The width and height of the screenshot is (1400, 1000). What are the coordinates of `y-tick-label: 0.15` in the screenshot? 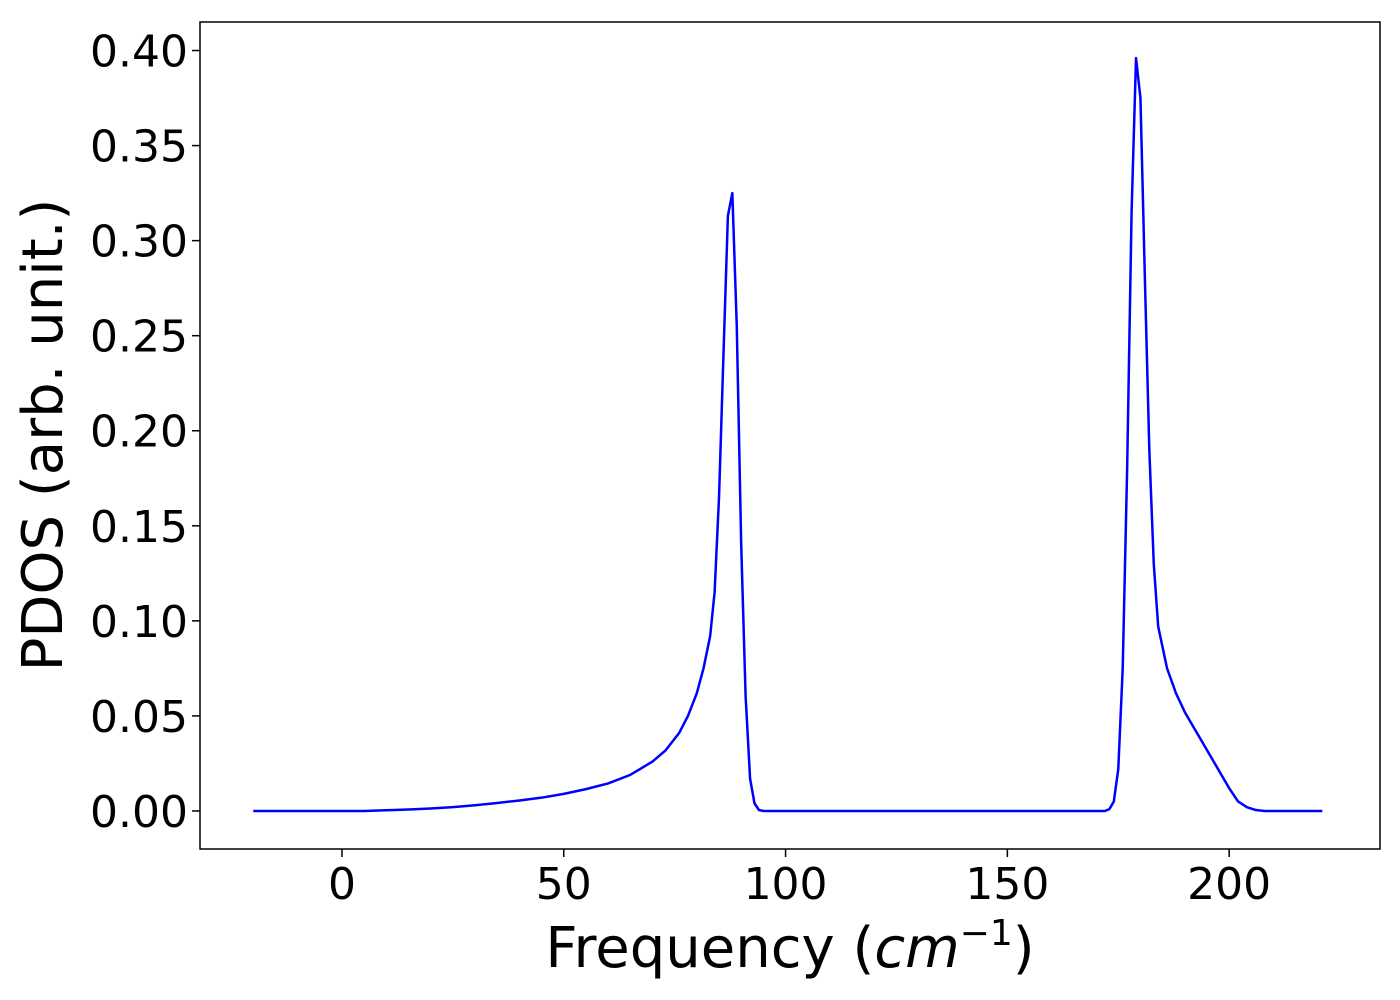 It's located at (139, 527).